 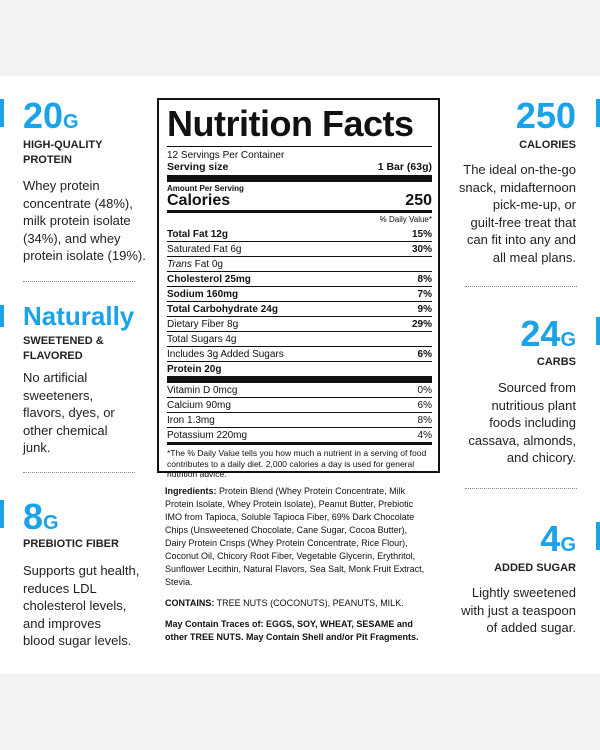 What do you see at coordinates (79, 316) in the screenshot?
I see `naturally-heading: Naturally` at bounding box center [79, 316].